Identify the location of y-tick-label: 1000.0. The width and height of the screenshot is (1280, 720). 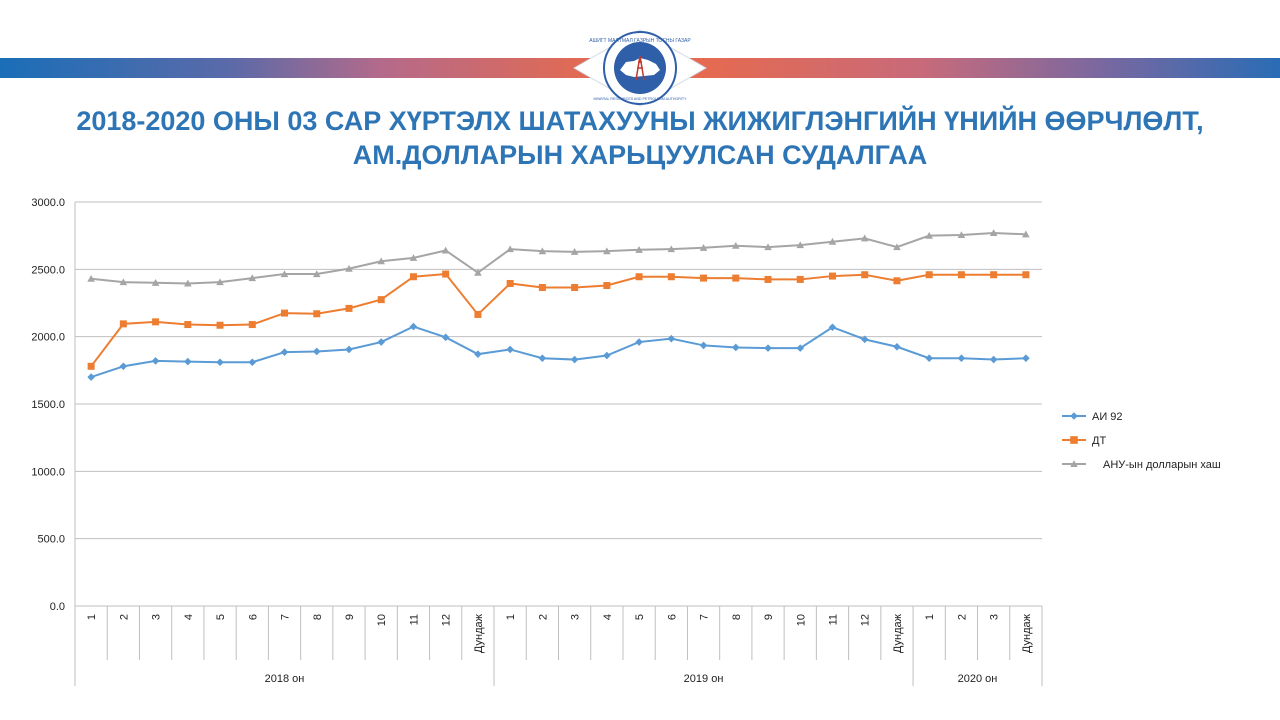
(48, 472).